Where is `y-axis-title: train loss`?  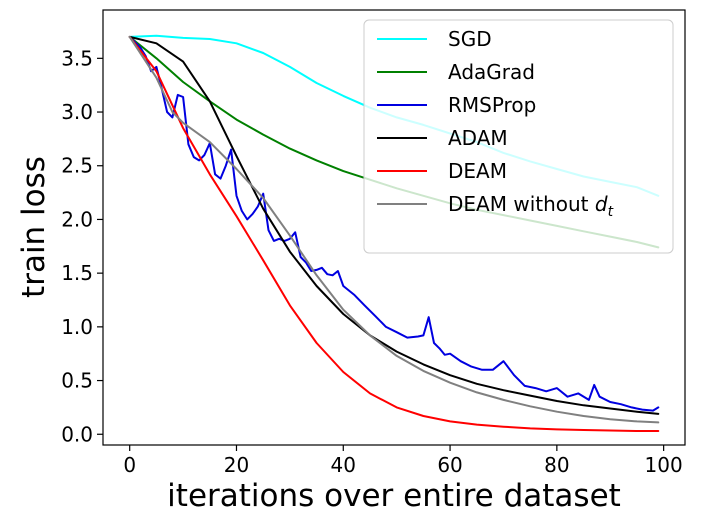 y-axis-title: train loss is located at coordinates (34, 227).